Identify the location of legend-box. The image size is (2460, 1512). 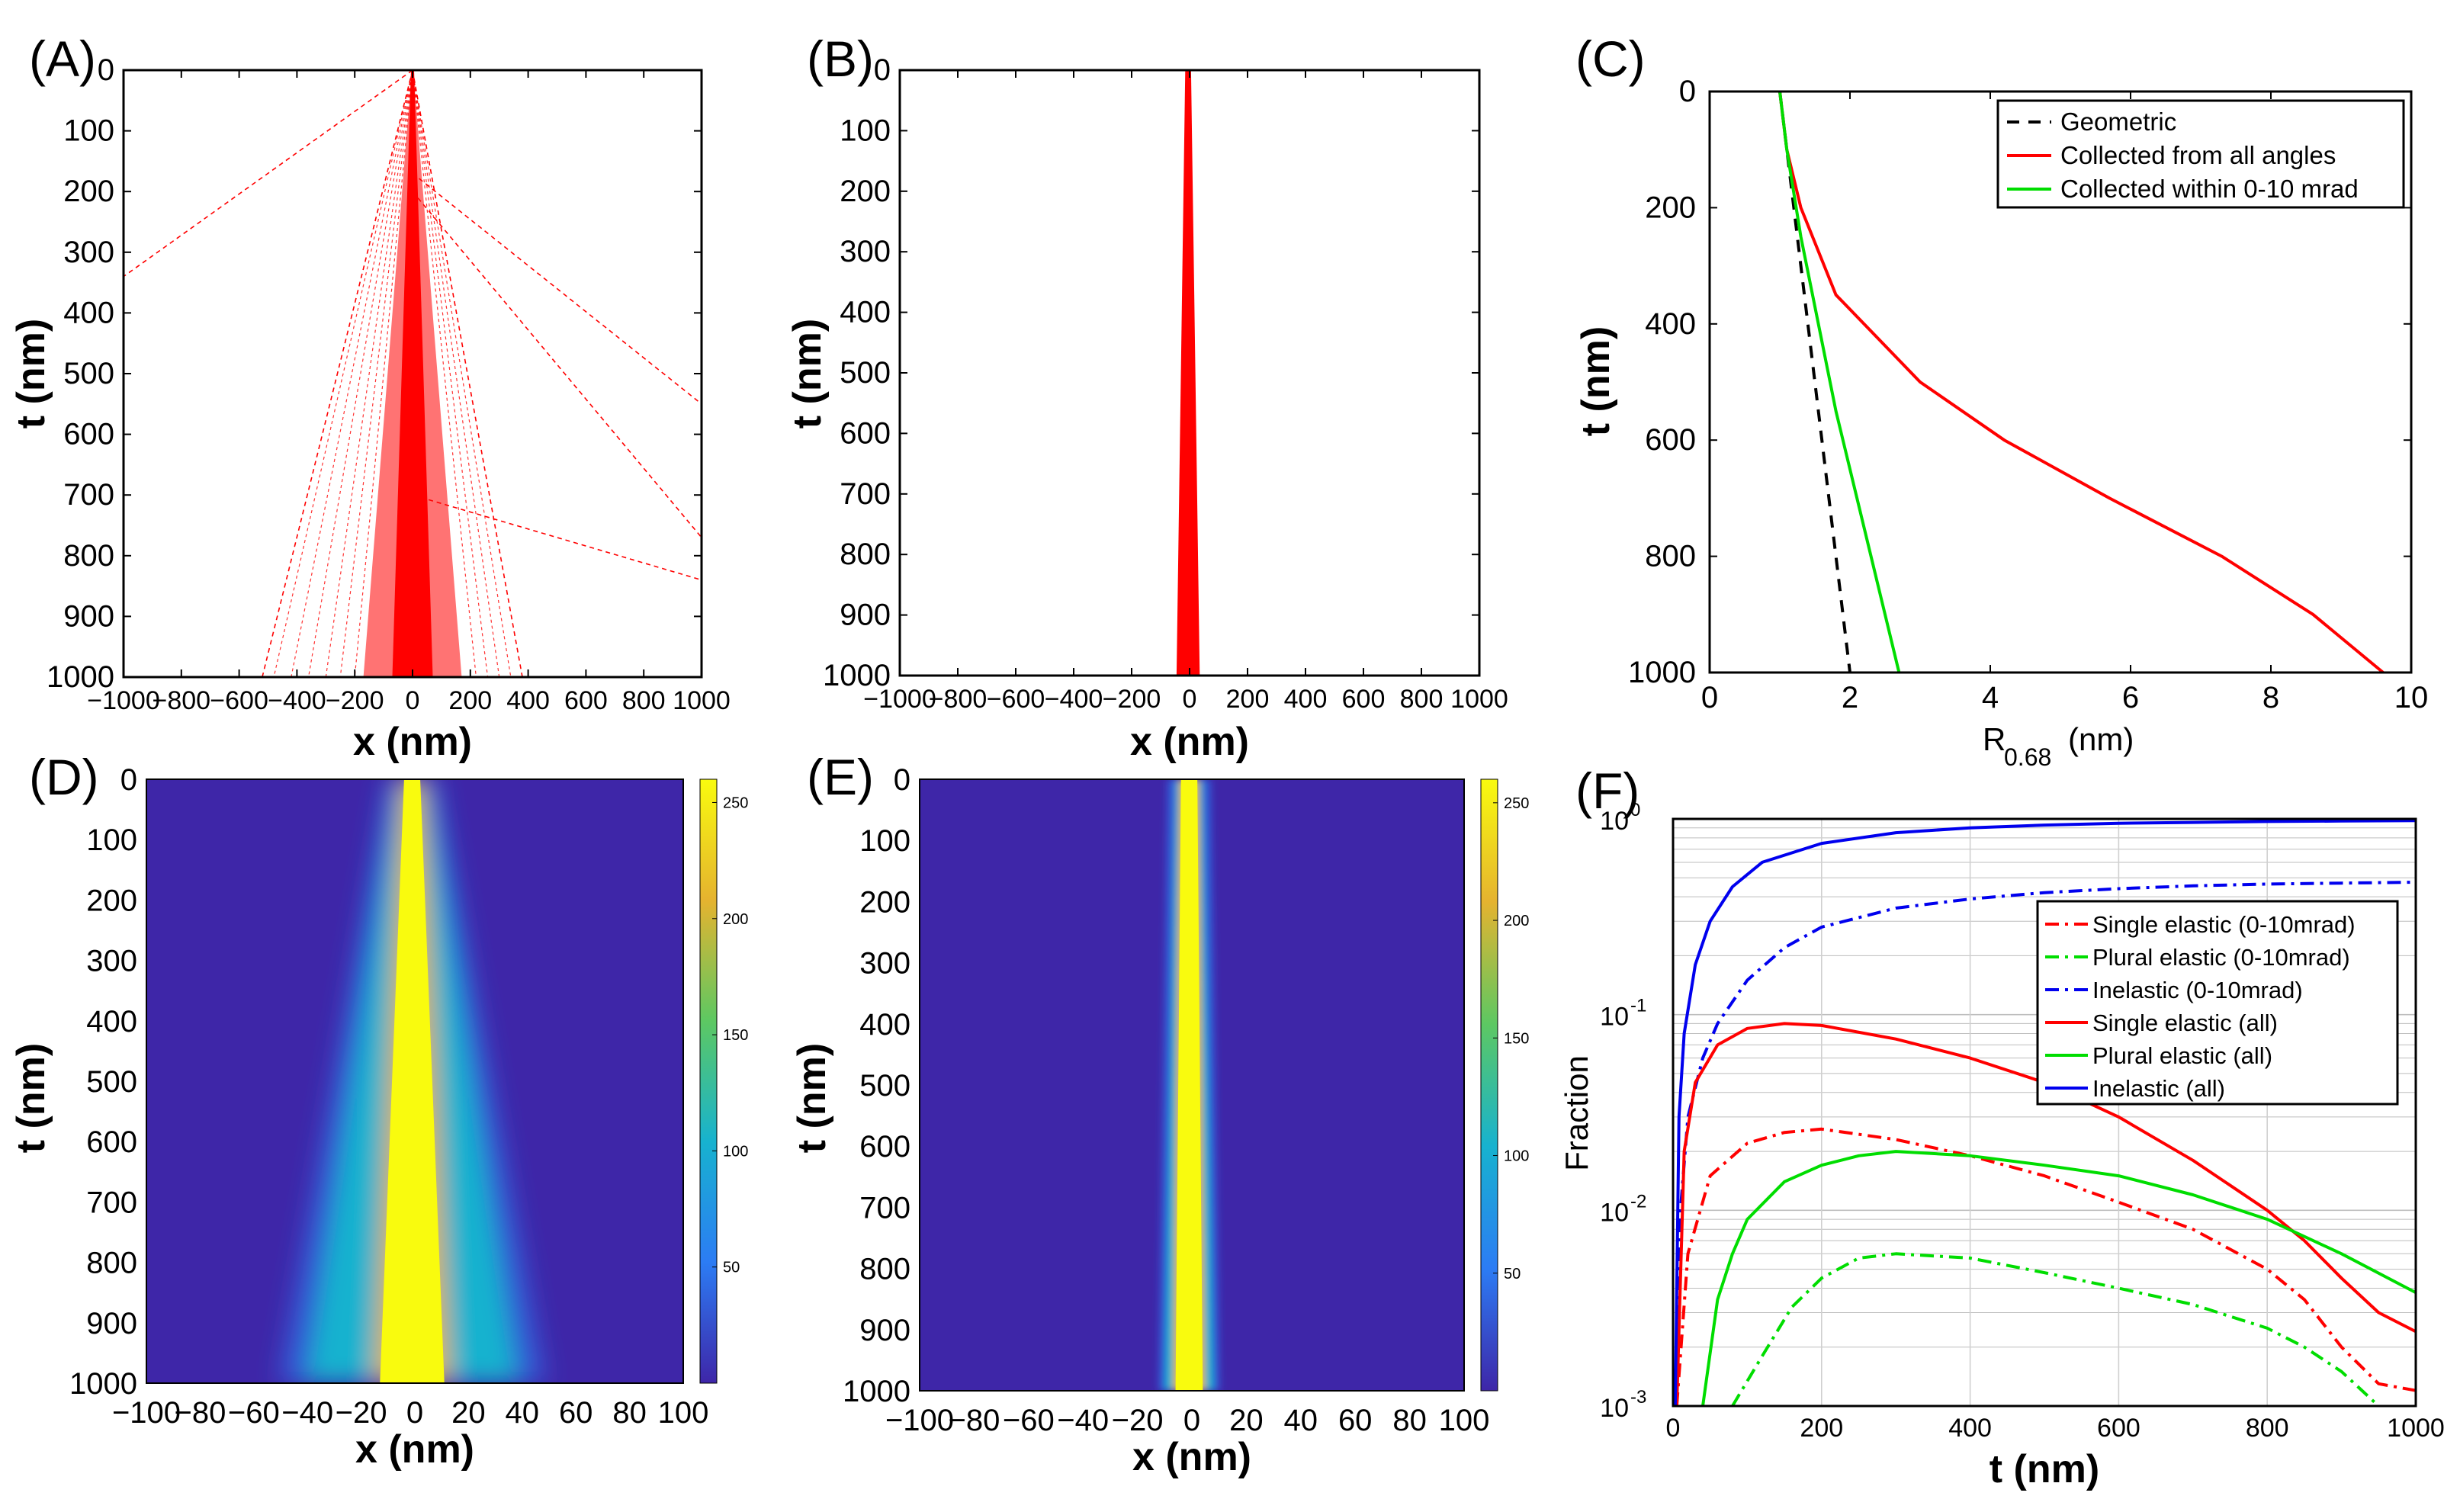
(2217, 1003).